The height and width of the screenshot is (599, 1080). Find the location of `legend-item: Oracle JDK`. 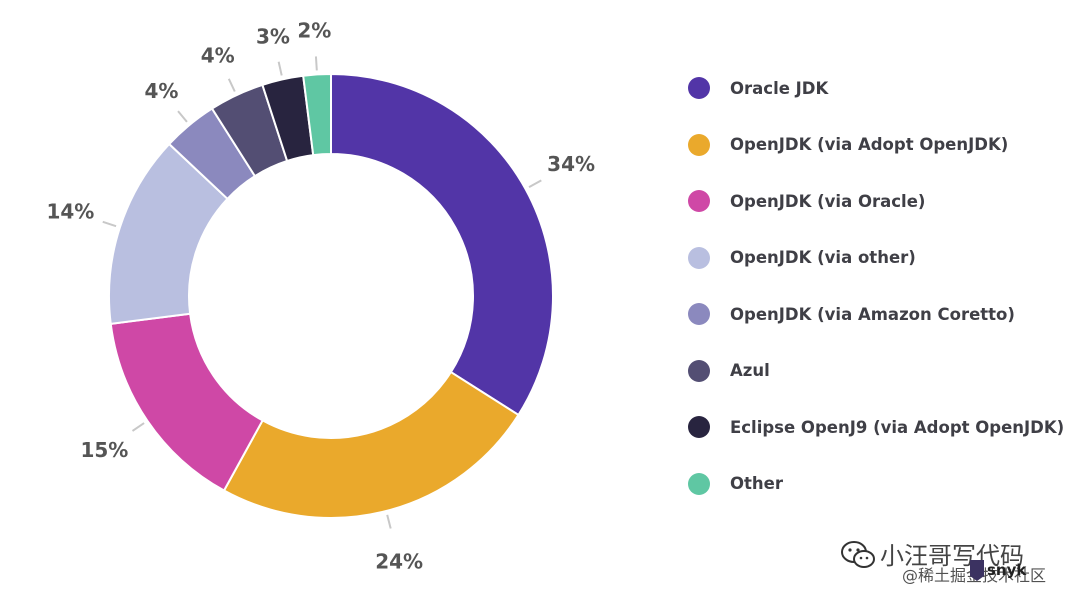

legend-item: Oracle JDK is located at coordinates (876, 88).